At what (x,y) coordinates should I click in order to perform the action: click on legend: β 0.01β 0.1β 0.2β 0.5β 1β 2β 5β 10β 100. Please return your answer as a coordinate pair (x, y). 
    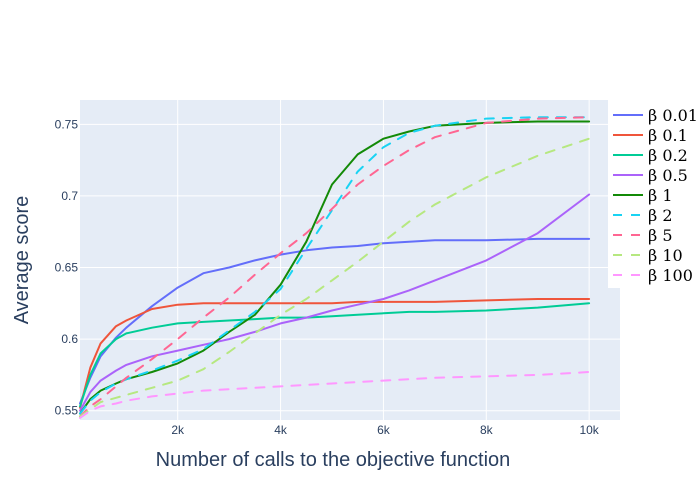
    Looking at the image, I should click on (655, 195).